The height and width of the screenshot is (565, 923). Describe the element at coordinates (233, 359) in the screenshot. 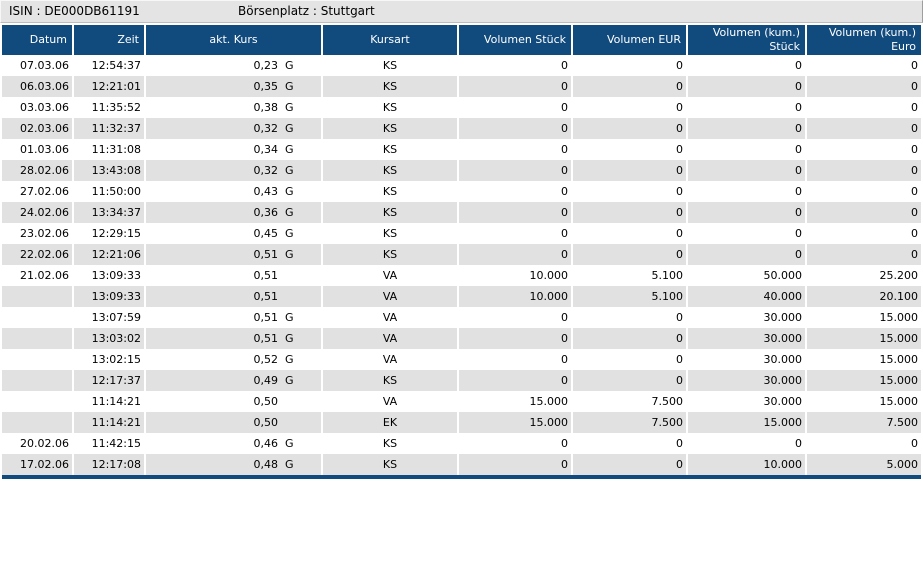

I see `cell-akt-kurs: 0,52 G` at that location.